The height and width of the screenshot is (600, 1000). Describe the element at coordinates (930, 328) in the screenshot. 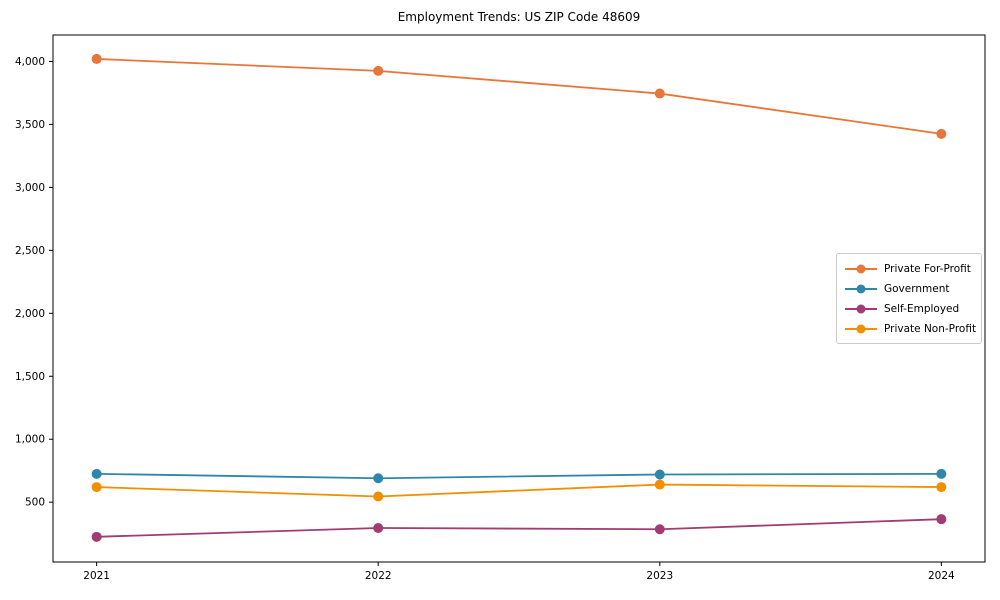

I see `legend-label: Private Non-Profit` at that location.